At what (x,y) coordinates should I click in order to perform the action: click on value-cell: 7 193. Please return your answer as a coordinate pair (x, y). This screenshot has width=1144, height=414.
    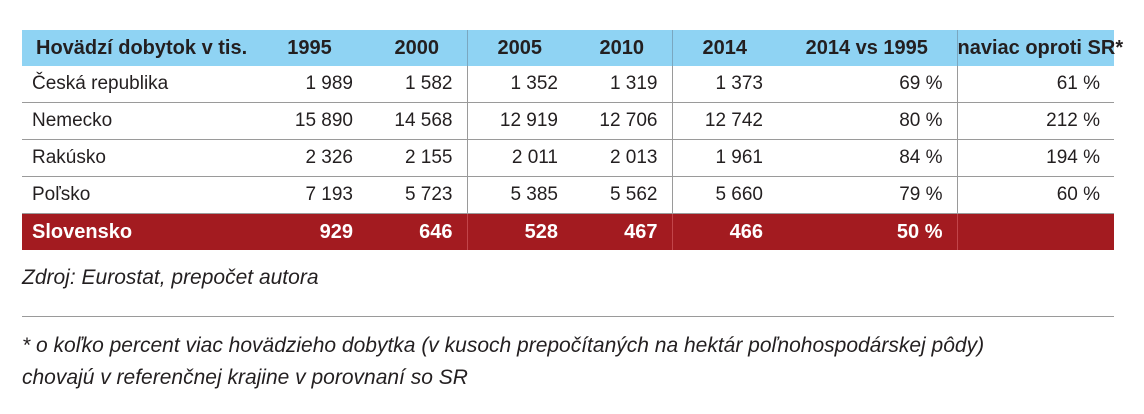
    Looking at the image, I should click on (309, 195).